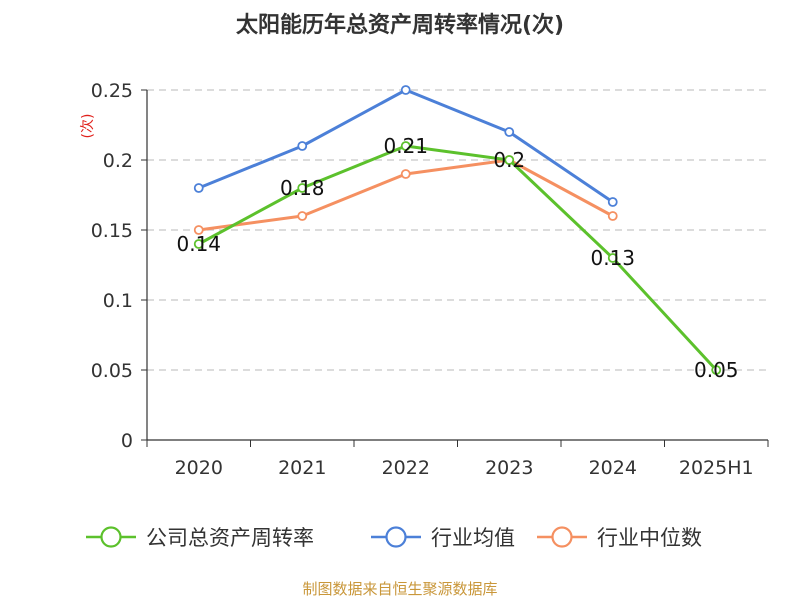  What do you see at coordinates (509, 468) in the screenshot?
I see `x-tick-label: 2023` at bounding box center [509, 468].